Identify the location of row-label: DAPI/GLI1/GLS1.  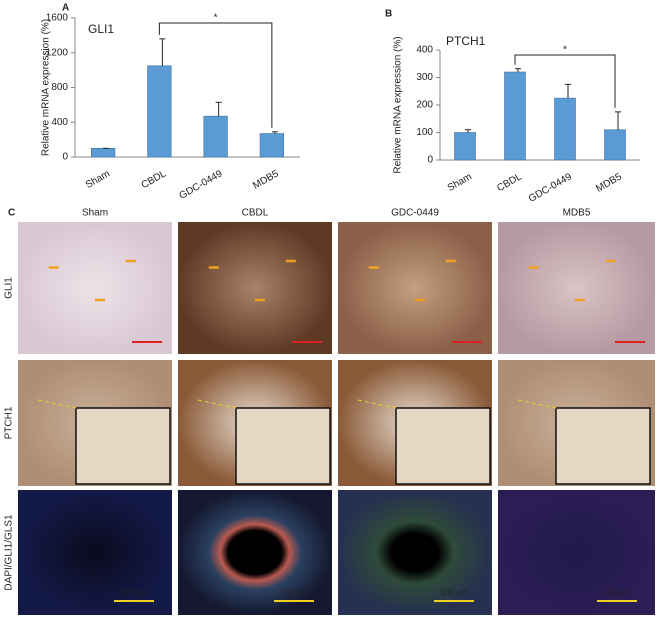
(9, 552).